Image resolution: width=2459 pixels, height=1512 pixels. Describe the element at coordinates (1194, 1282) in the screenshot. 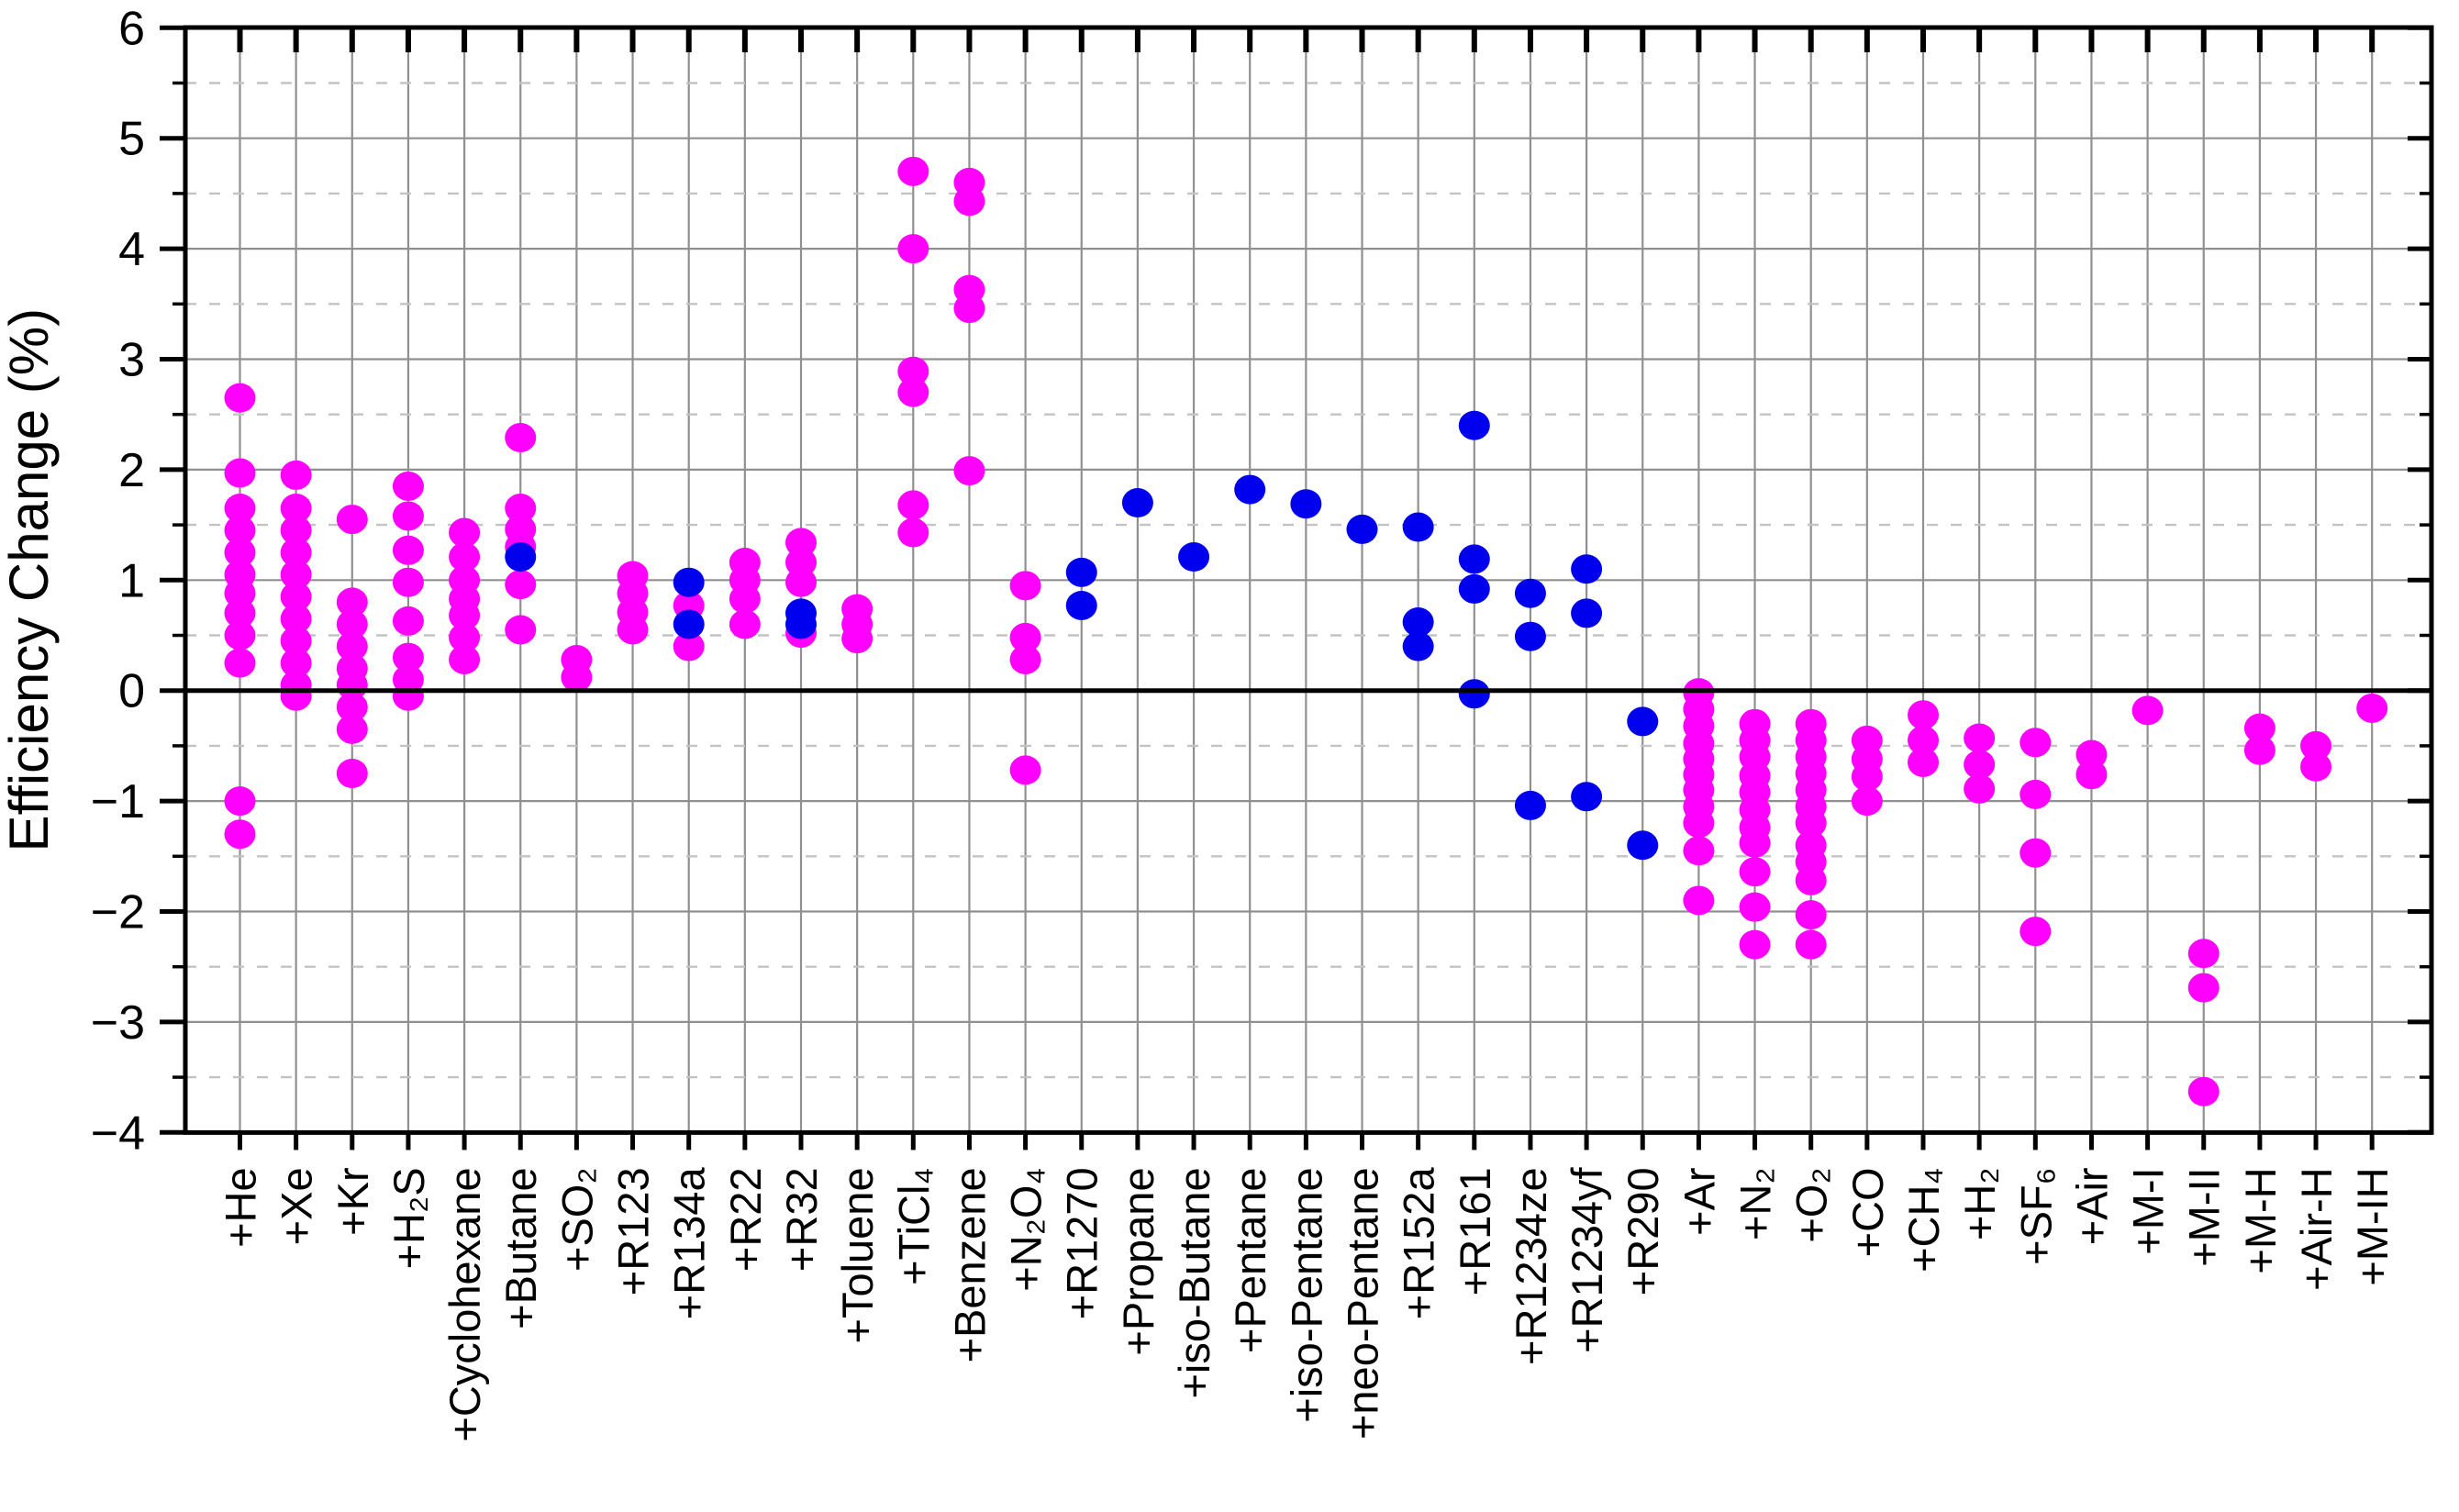

I see `x-category-label: +iso-Butane` at that location.